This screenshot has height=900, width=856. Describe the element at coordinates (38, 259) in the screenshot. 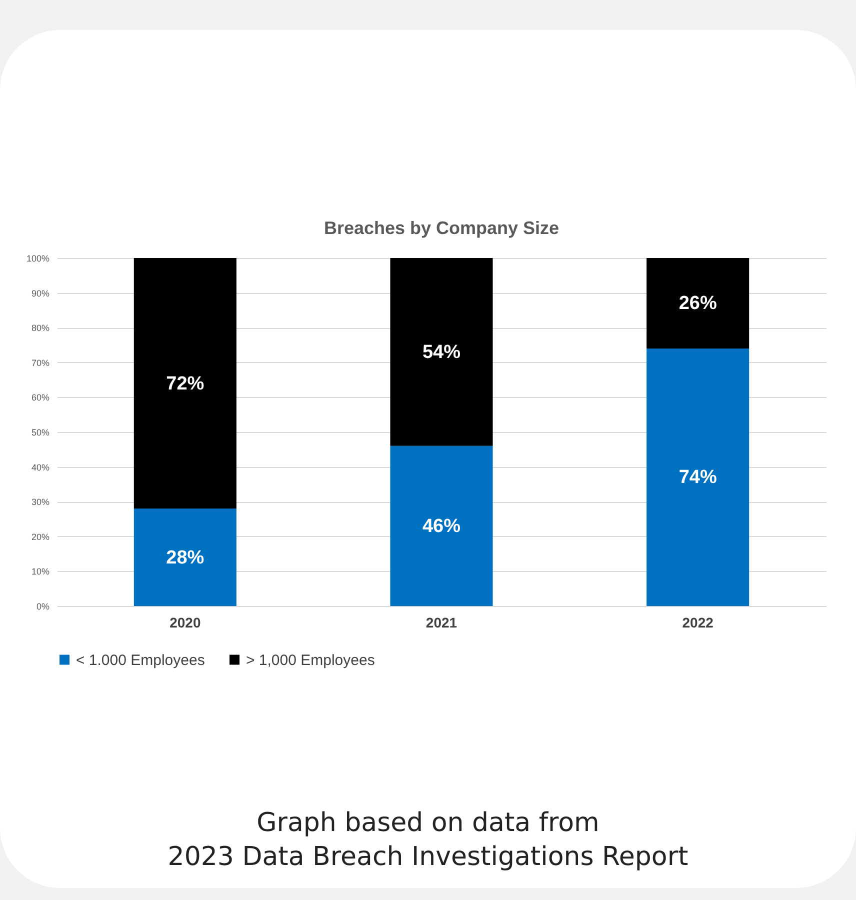

I see `y-tick-label: 100%` at that location.